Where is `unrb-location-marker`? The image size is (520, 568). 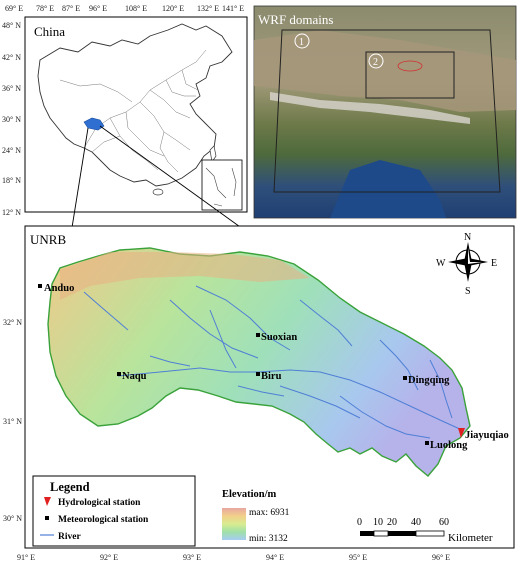
unrb-location-marker is located at coordinates (94, 124).